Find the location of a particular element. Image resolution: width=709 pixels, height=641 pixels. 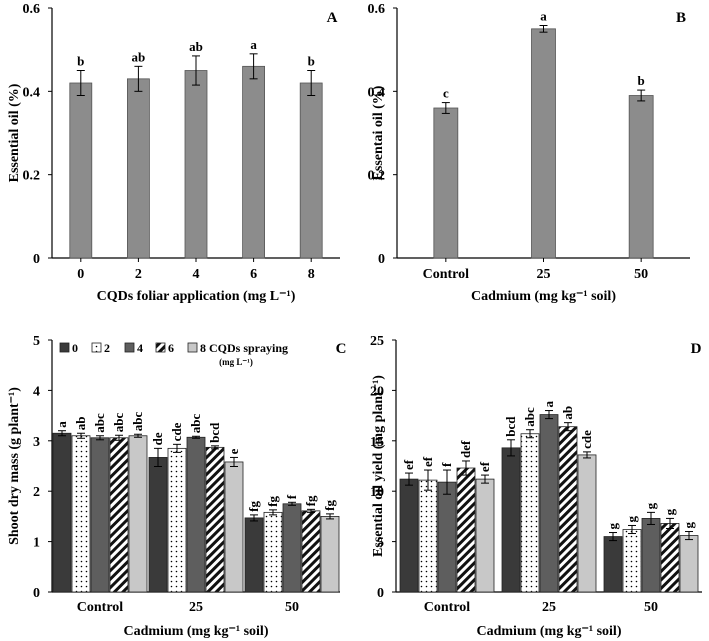

panel-label: A is located at coordinates (332, 18).